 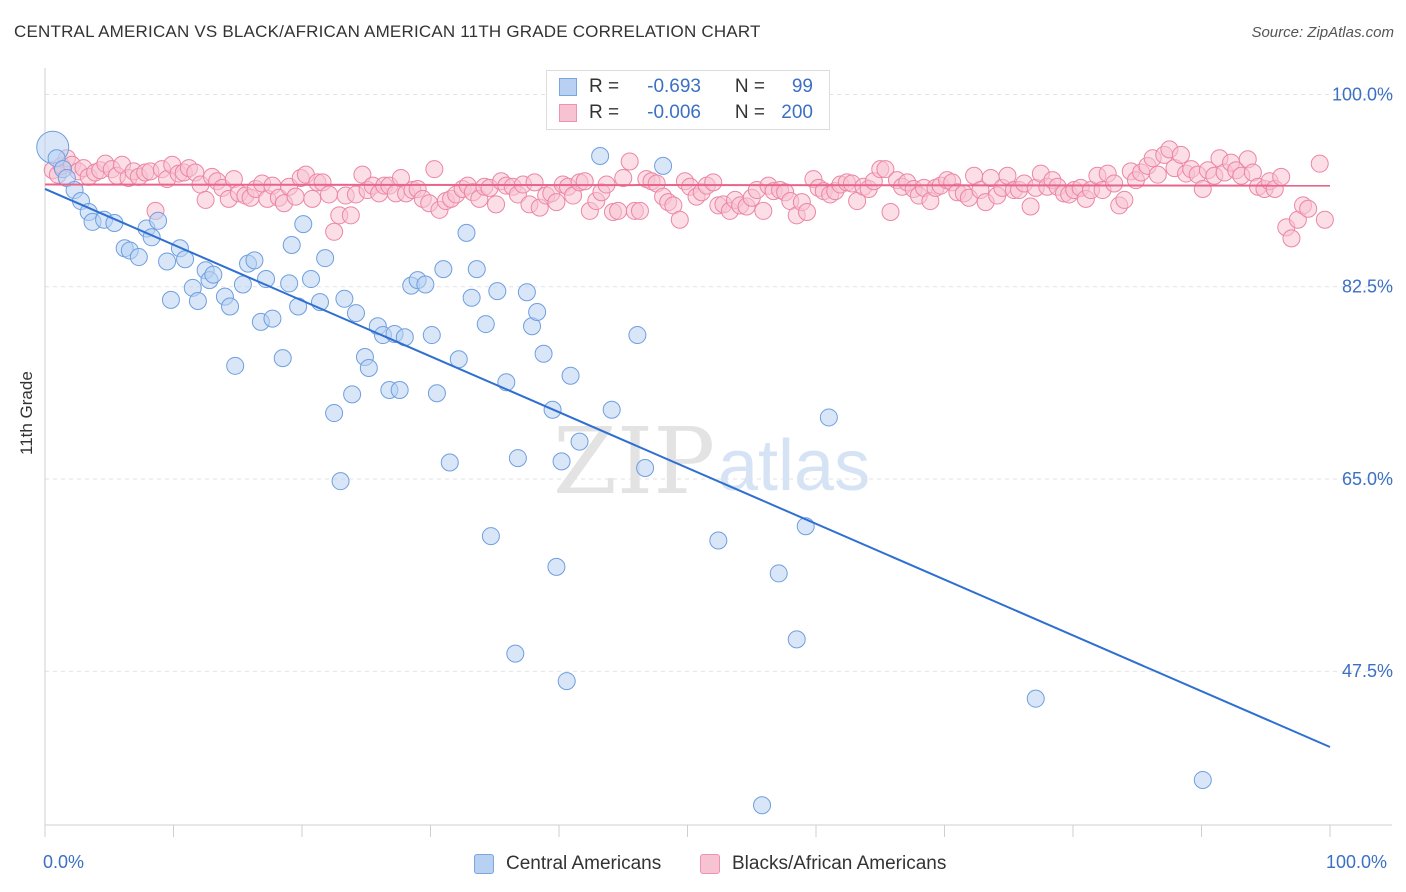 I want to click on bottom-legend-swatch-blacks-african-americans, so click(x=710, y=864).